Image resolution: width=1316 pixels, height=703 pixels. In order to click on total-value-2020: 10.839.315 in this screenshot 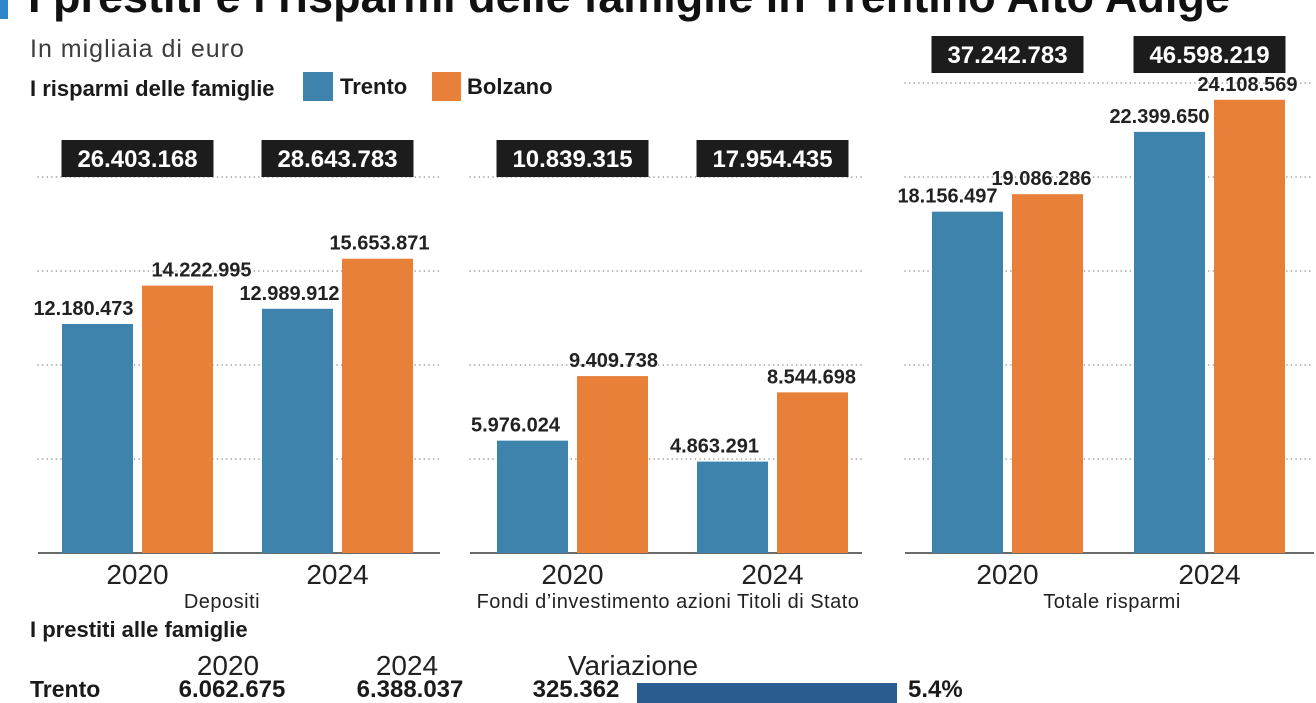, I will do `click(572, 159)`.